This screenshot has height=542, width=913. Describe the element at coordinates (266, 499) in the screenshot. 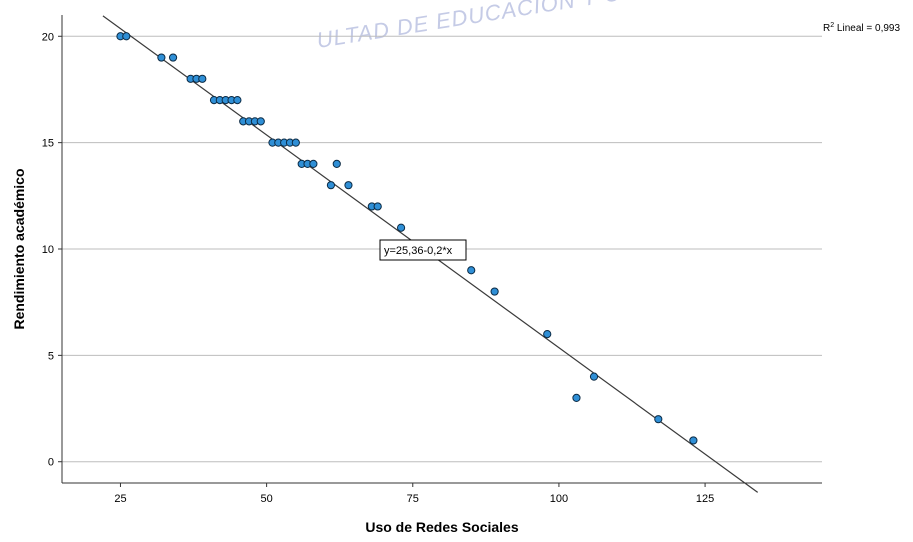

I see `x-tick-label: 50` at that location.